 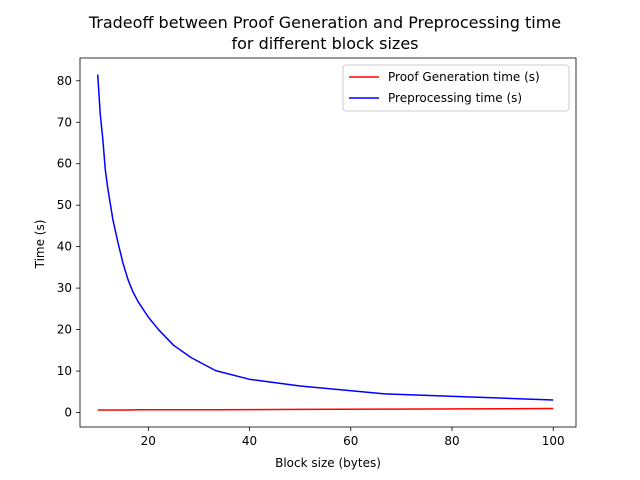 I want to click on y-axis-label: Time (s), so click(x=40, y=245).